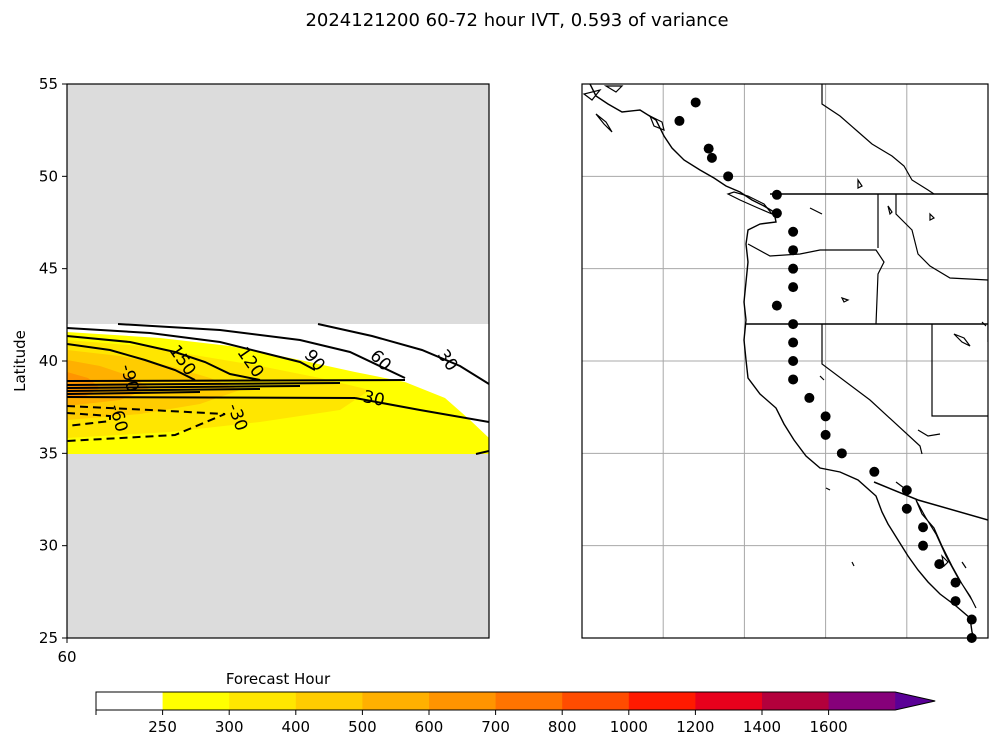 Image resolution: width=1000 pixels, height=749 pixels. Describe the element at coordinates (48, 453) in the screenshot. I see `y-tick-label: 35` at that location.